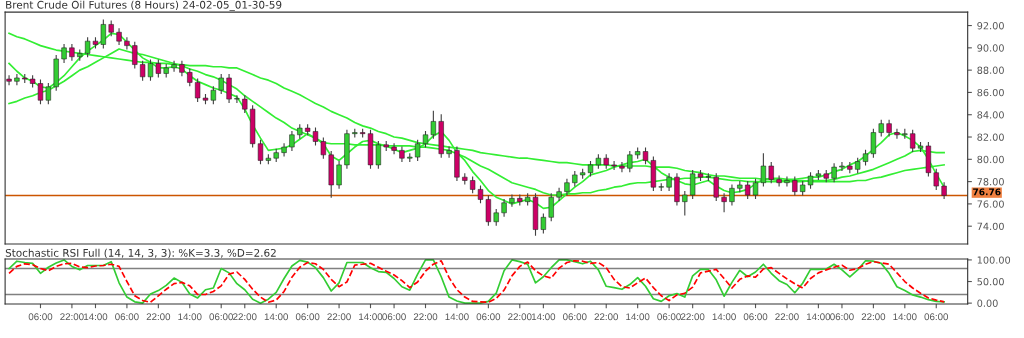  Describe the element at coordinates (144, 6) in the screenshot. I see `chart-title: Brent Crude Oil Futures (8 Hours) 24-02-05_01-30-59` at that location.